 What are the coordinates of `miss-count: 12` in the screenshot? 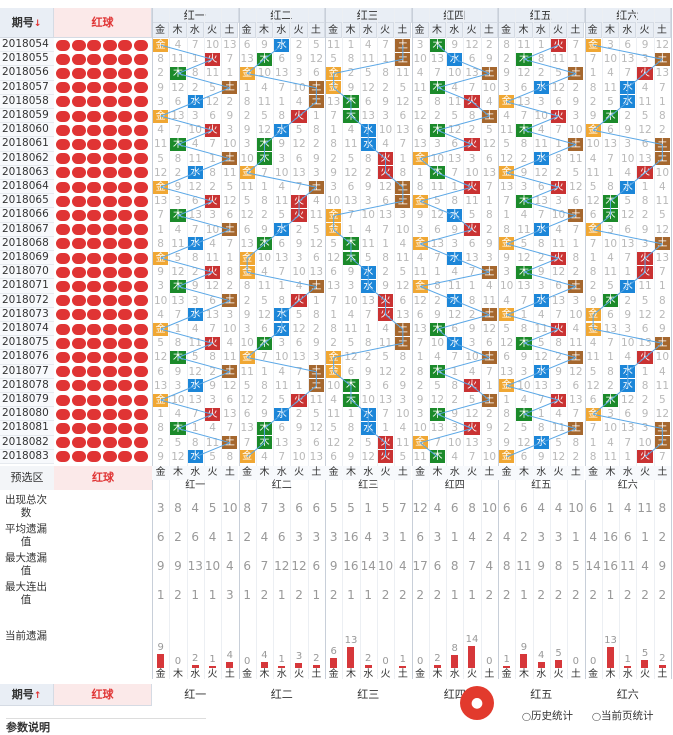 It's located at (662, 45).